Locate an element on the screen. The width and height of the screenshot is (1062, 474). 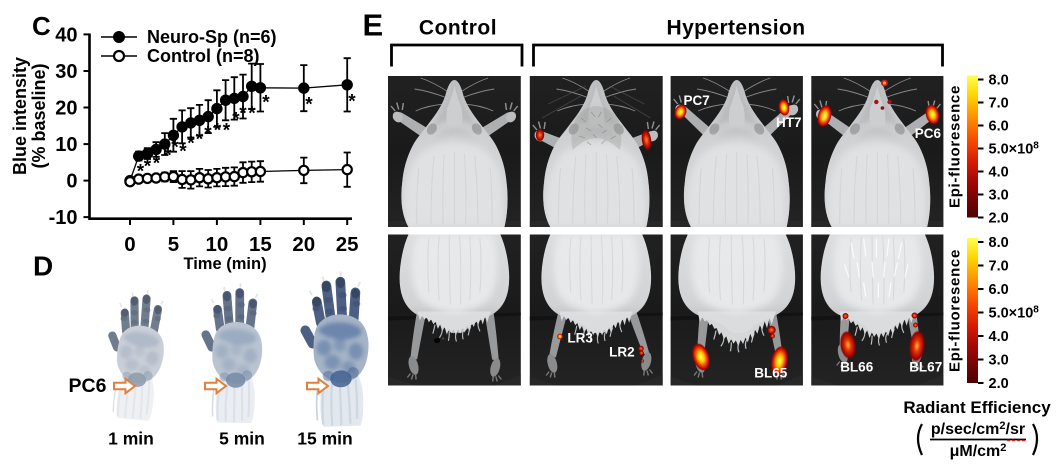
svg-text: p/sec/cm2/sr is located at coordinates (978, 429).